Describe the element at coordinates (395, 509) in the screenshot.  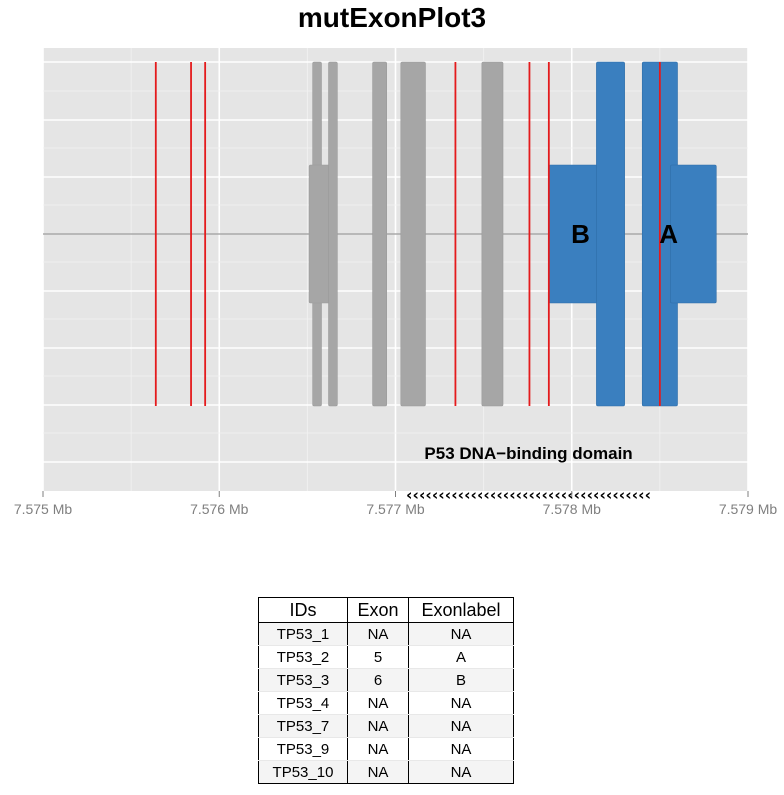
I see `x-tick-label: 7.577 Mb` at that location.